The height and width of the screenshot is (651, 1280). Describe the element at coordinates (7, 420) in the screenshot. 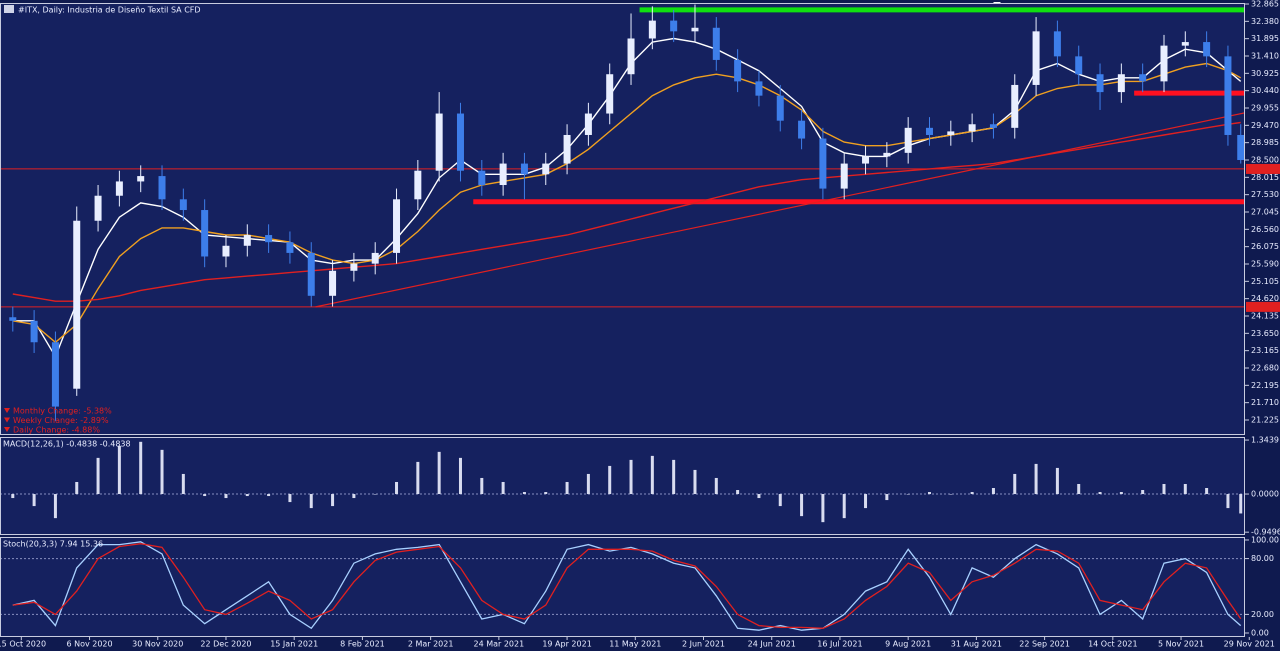

I see `change-icon` at that location.